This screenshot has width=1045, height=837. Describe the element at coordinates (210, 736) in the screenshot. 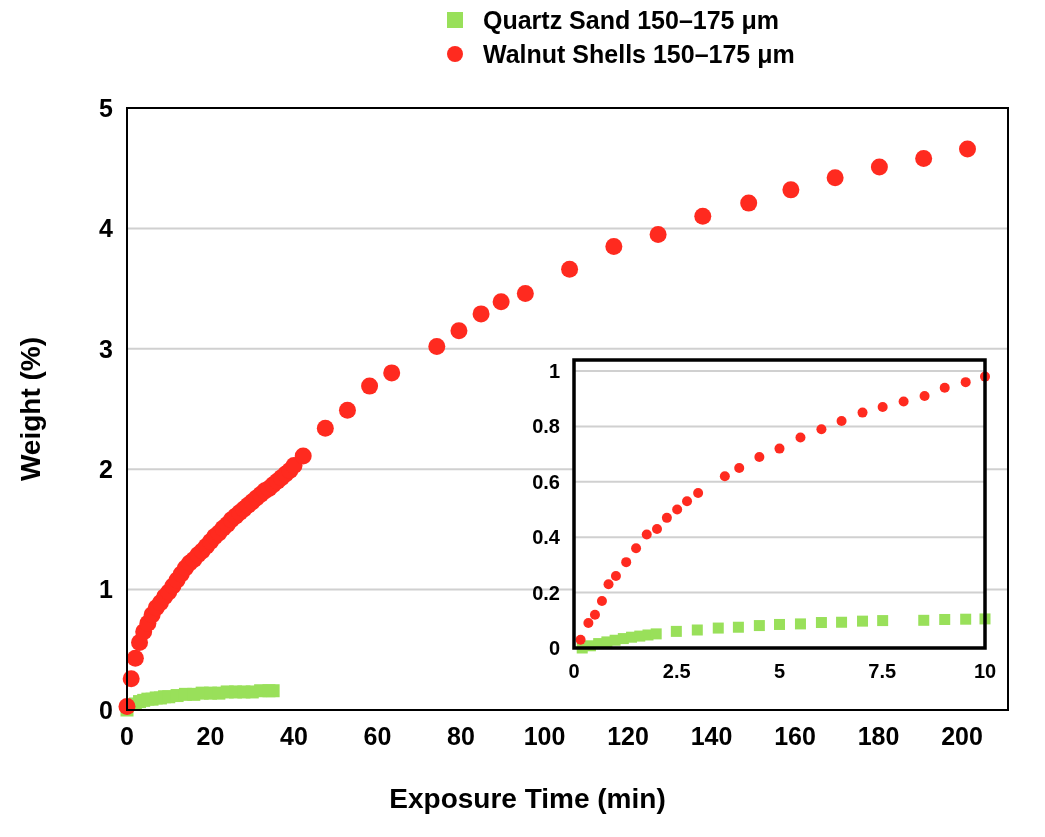

I see `x-tick-label: 20` at that location.